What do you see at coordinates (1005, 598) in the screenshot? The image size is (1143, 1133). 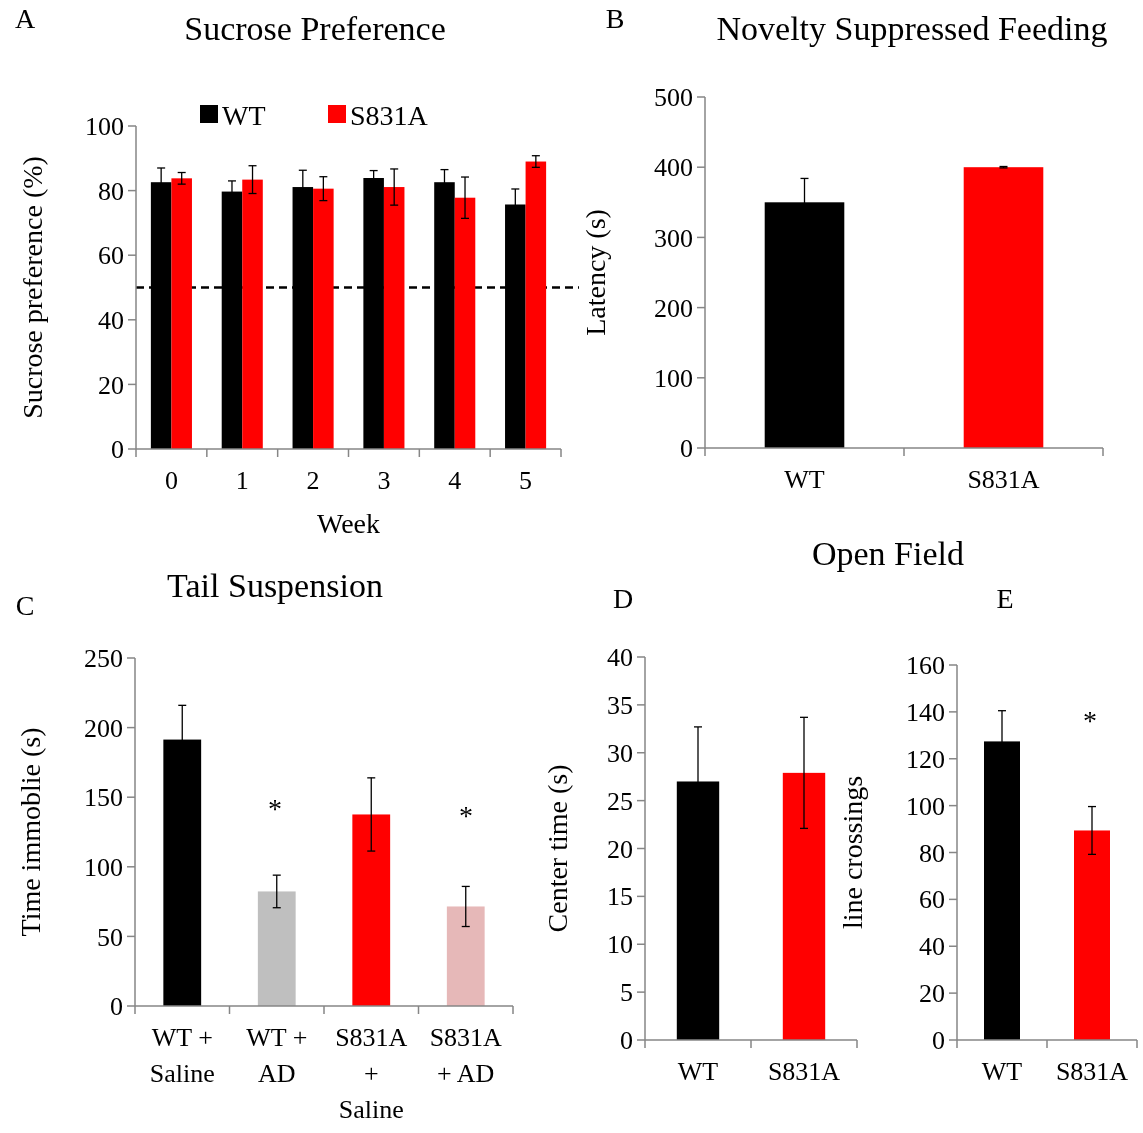 I see `text: E` at bounding box center [1005, 598].